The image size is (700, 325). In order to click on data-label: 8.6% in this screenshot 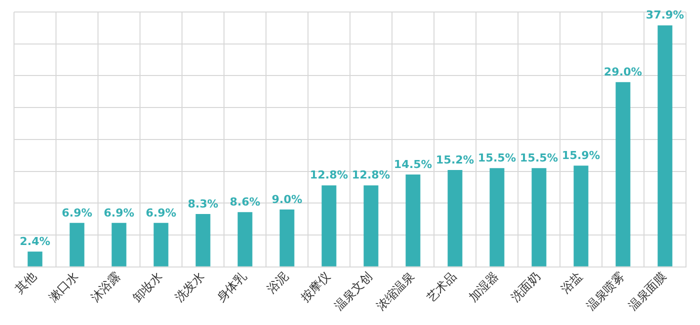, I will do `click(245, 201)`.